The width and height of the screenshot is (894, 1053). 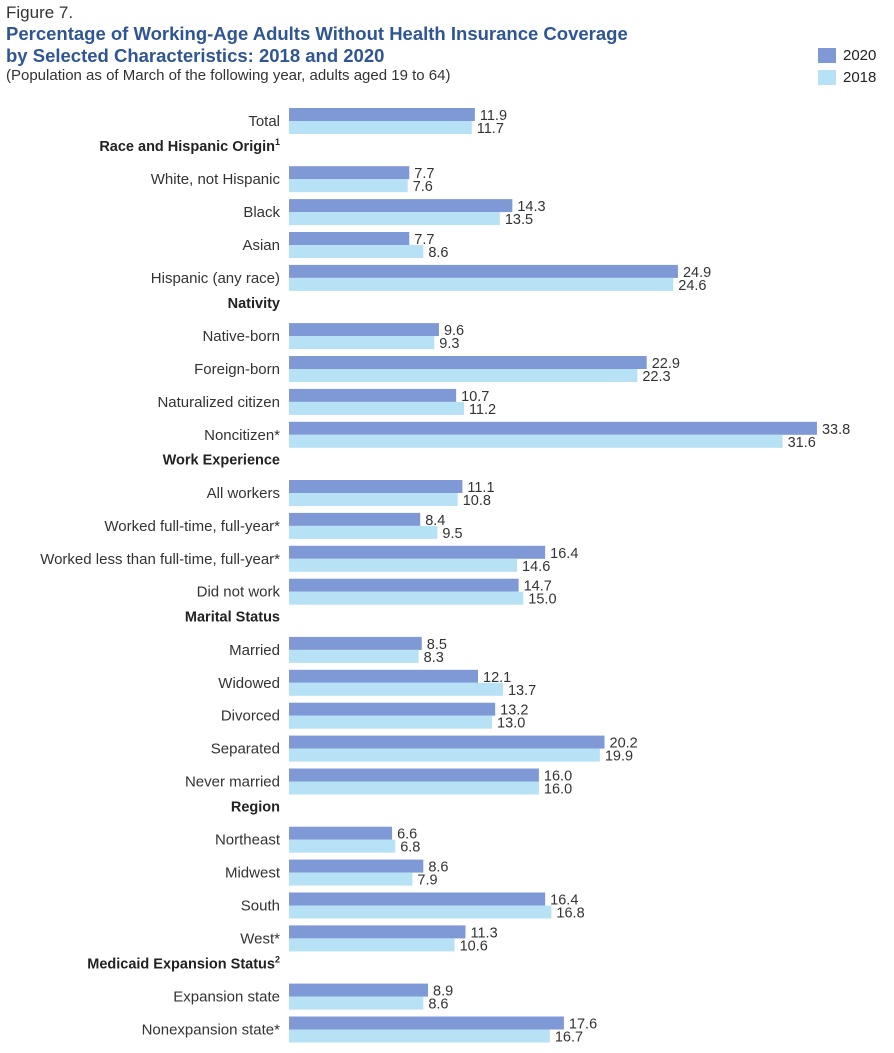 What do you see at coordinates (232, 782) in the screenshot?
I see `category-label-never-married: Never married` at bounding box center [232, 782].